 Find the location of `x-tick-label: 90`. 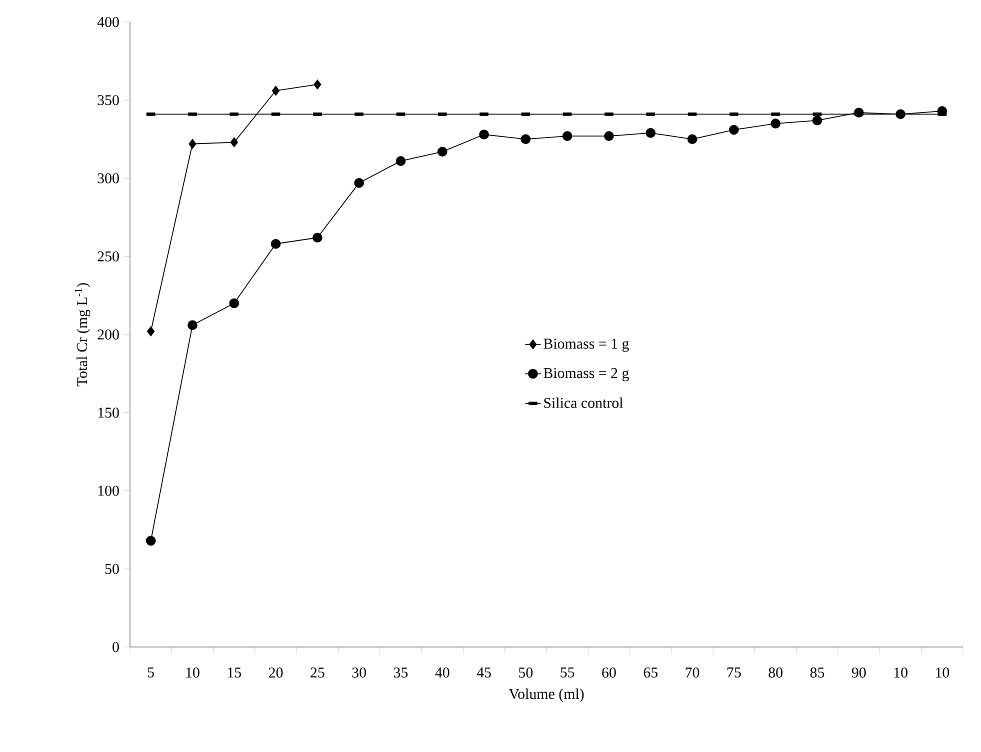

x-tick-label: 90 is located at coordinates (859, 673).